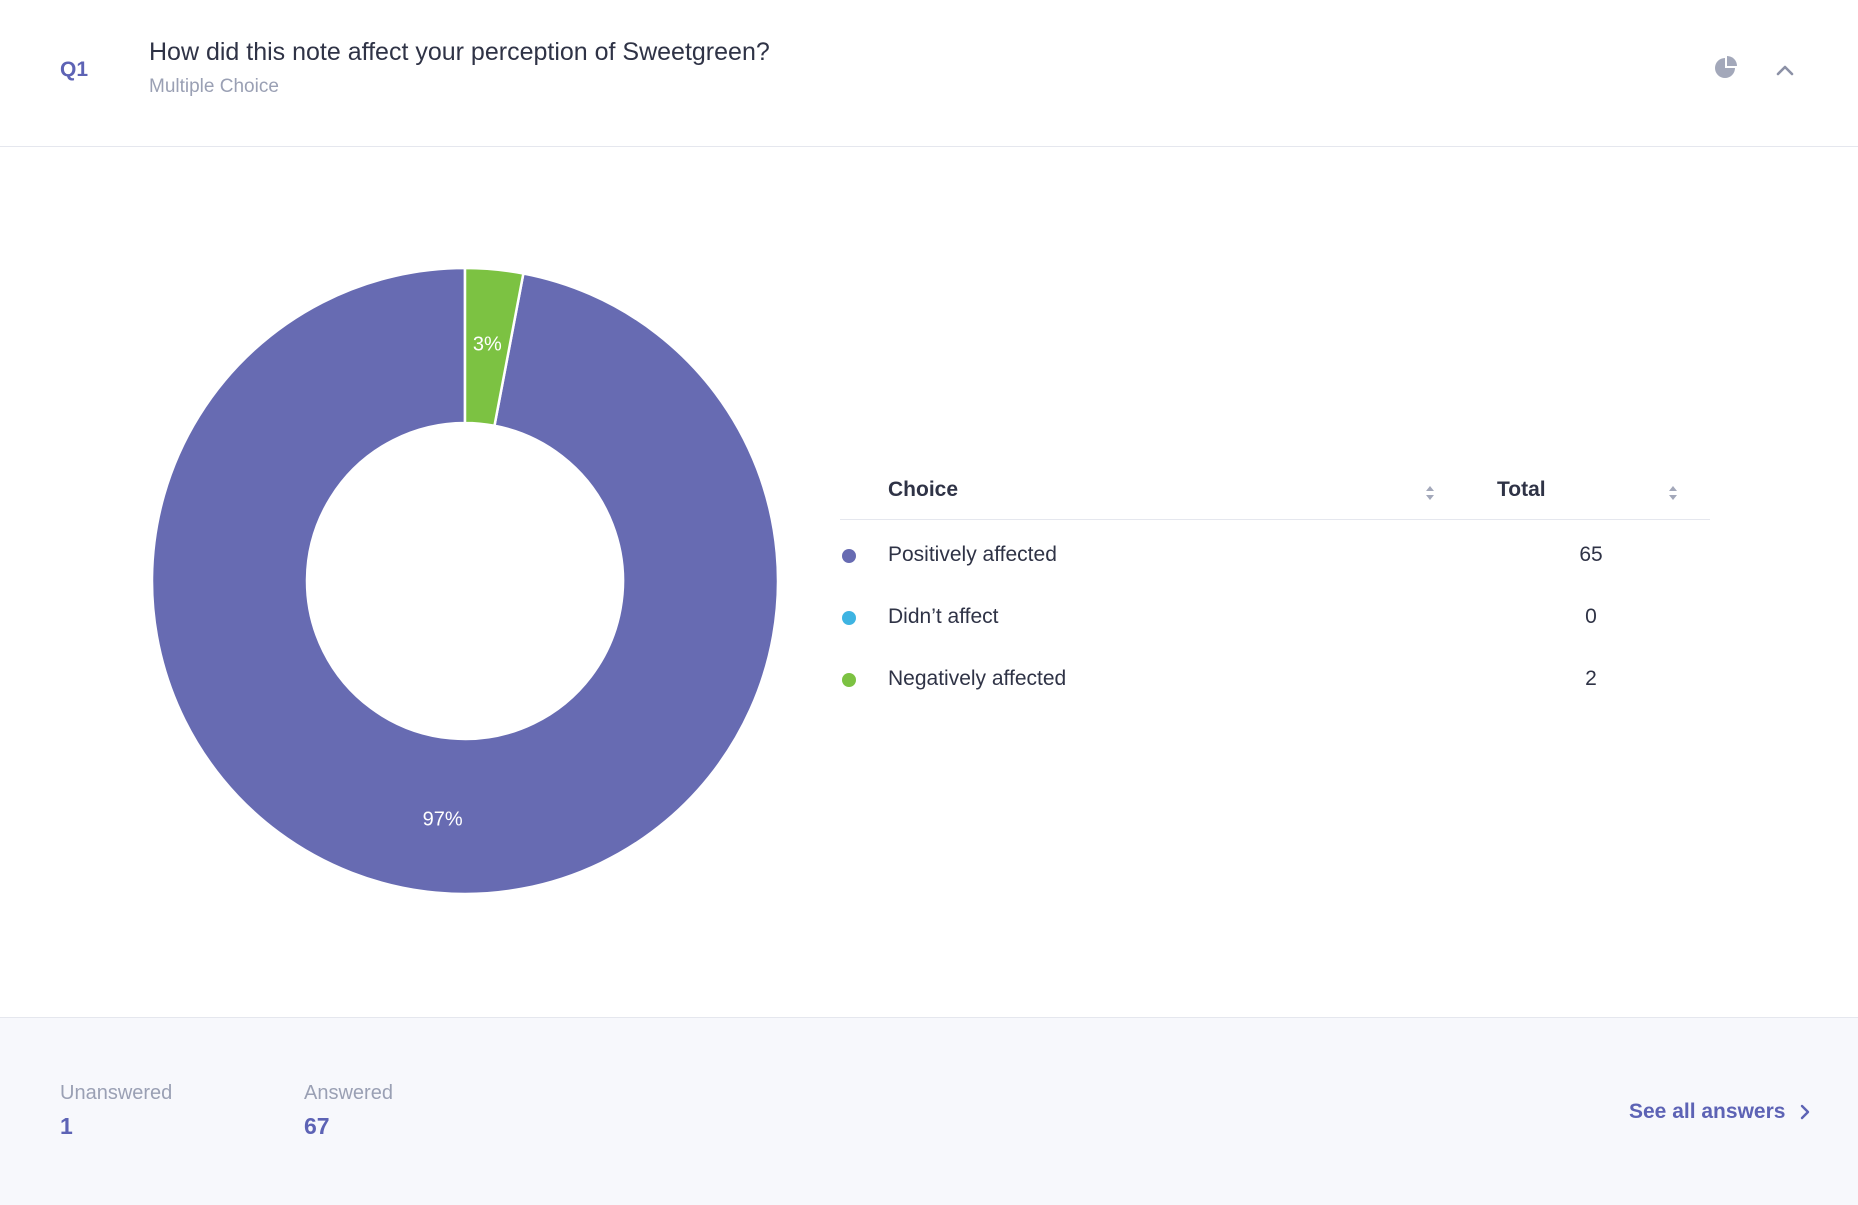  What do you see at coordinates (348, 1111) in the screenshot?
I see `answered-stat: Answered 67` at bounding box center [348, 1111].